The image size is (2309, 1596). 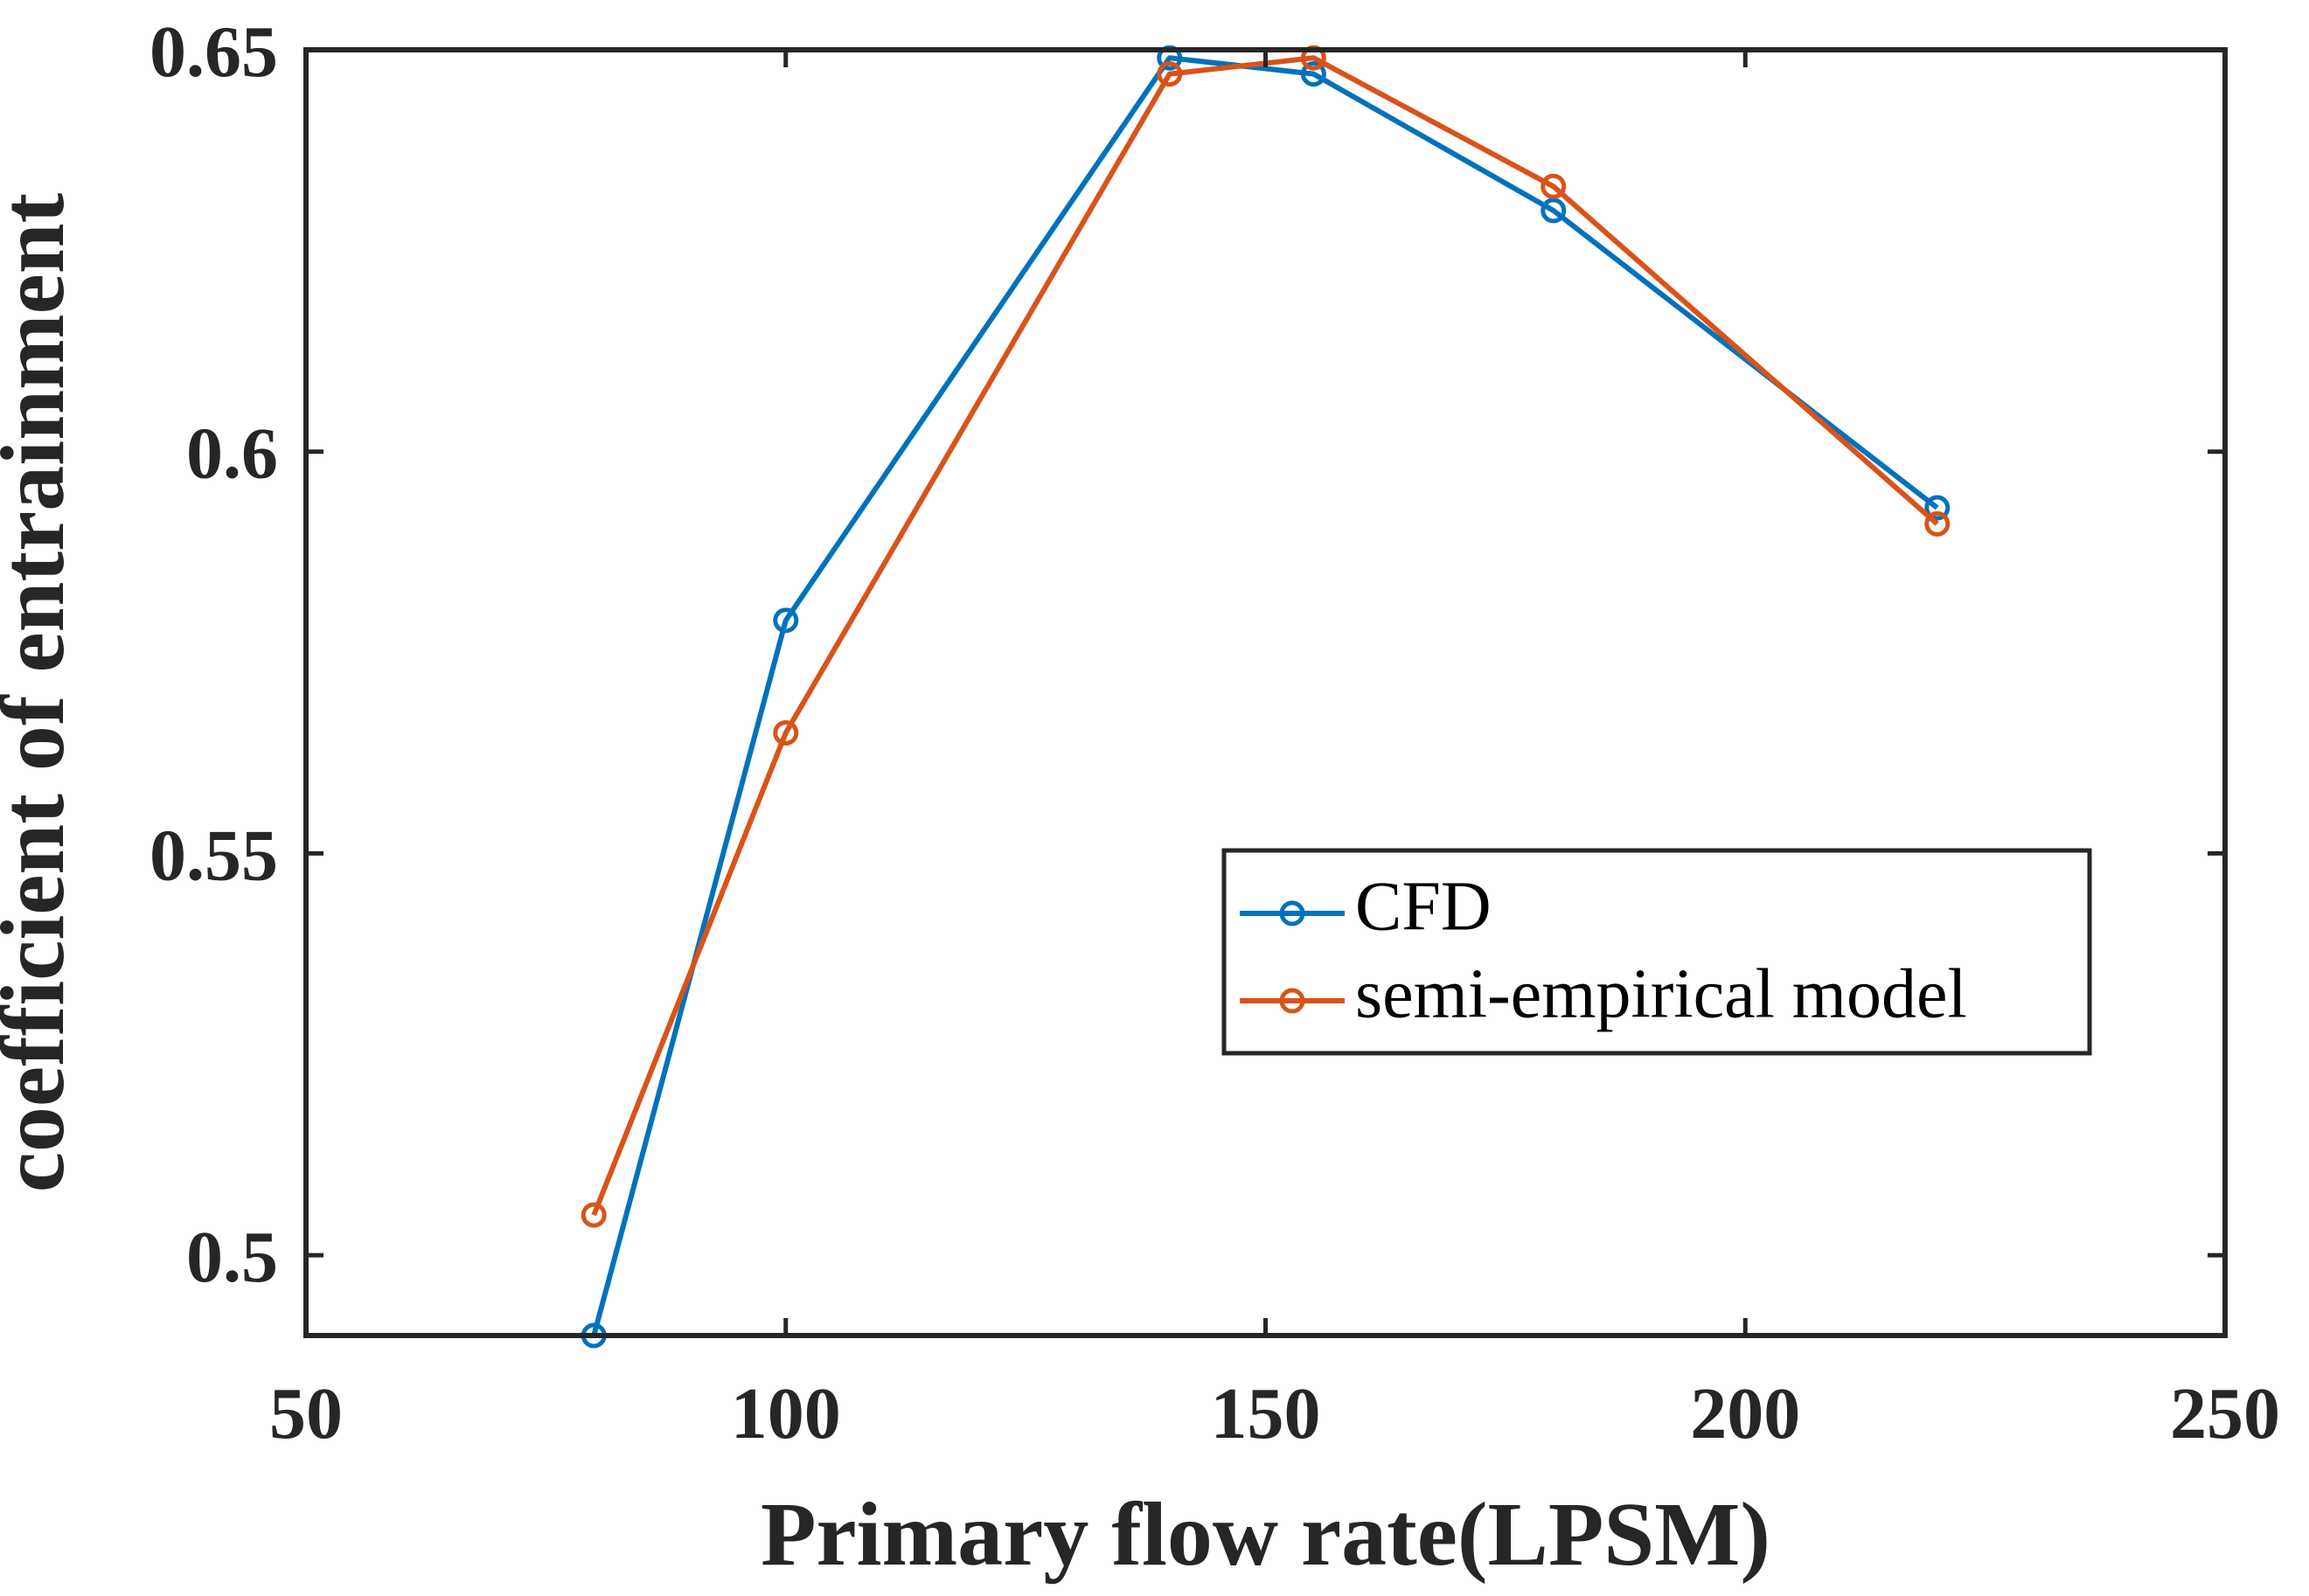 I want to click on y-tick-label: 0.55, so click(x=214, y=855).